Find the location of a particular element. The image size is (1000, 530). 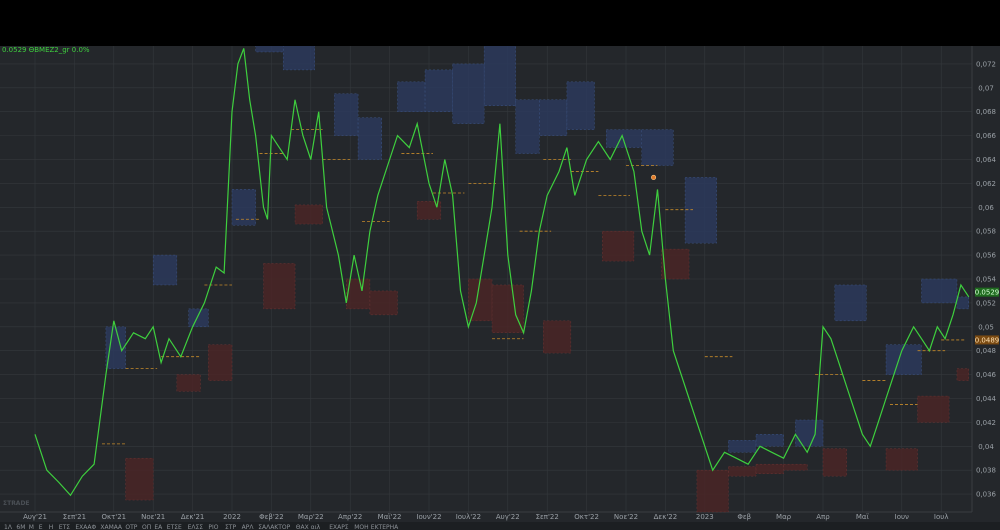

price-badges: 0.0529 0.0489 is located at coordinates (987, 316).